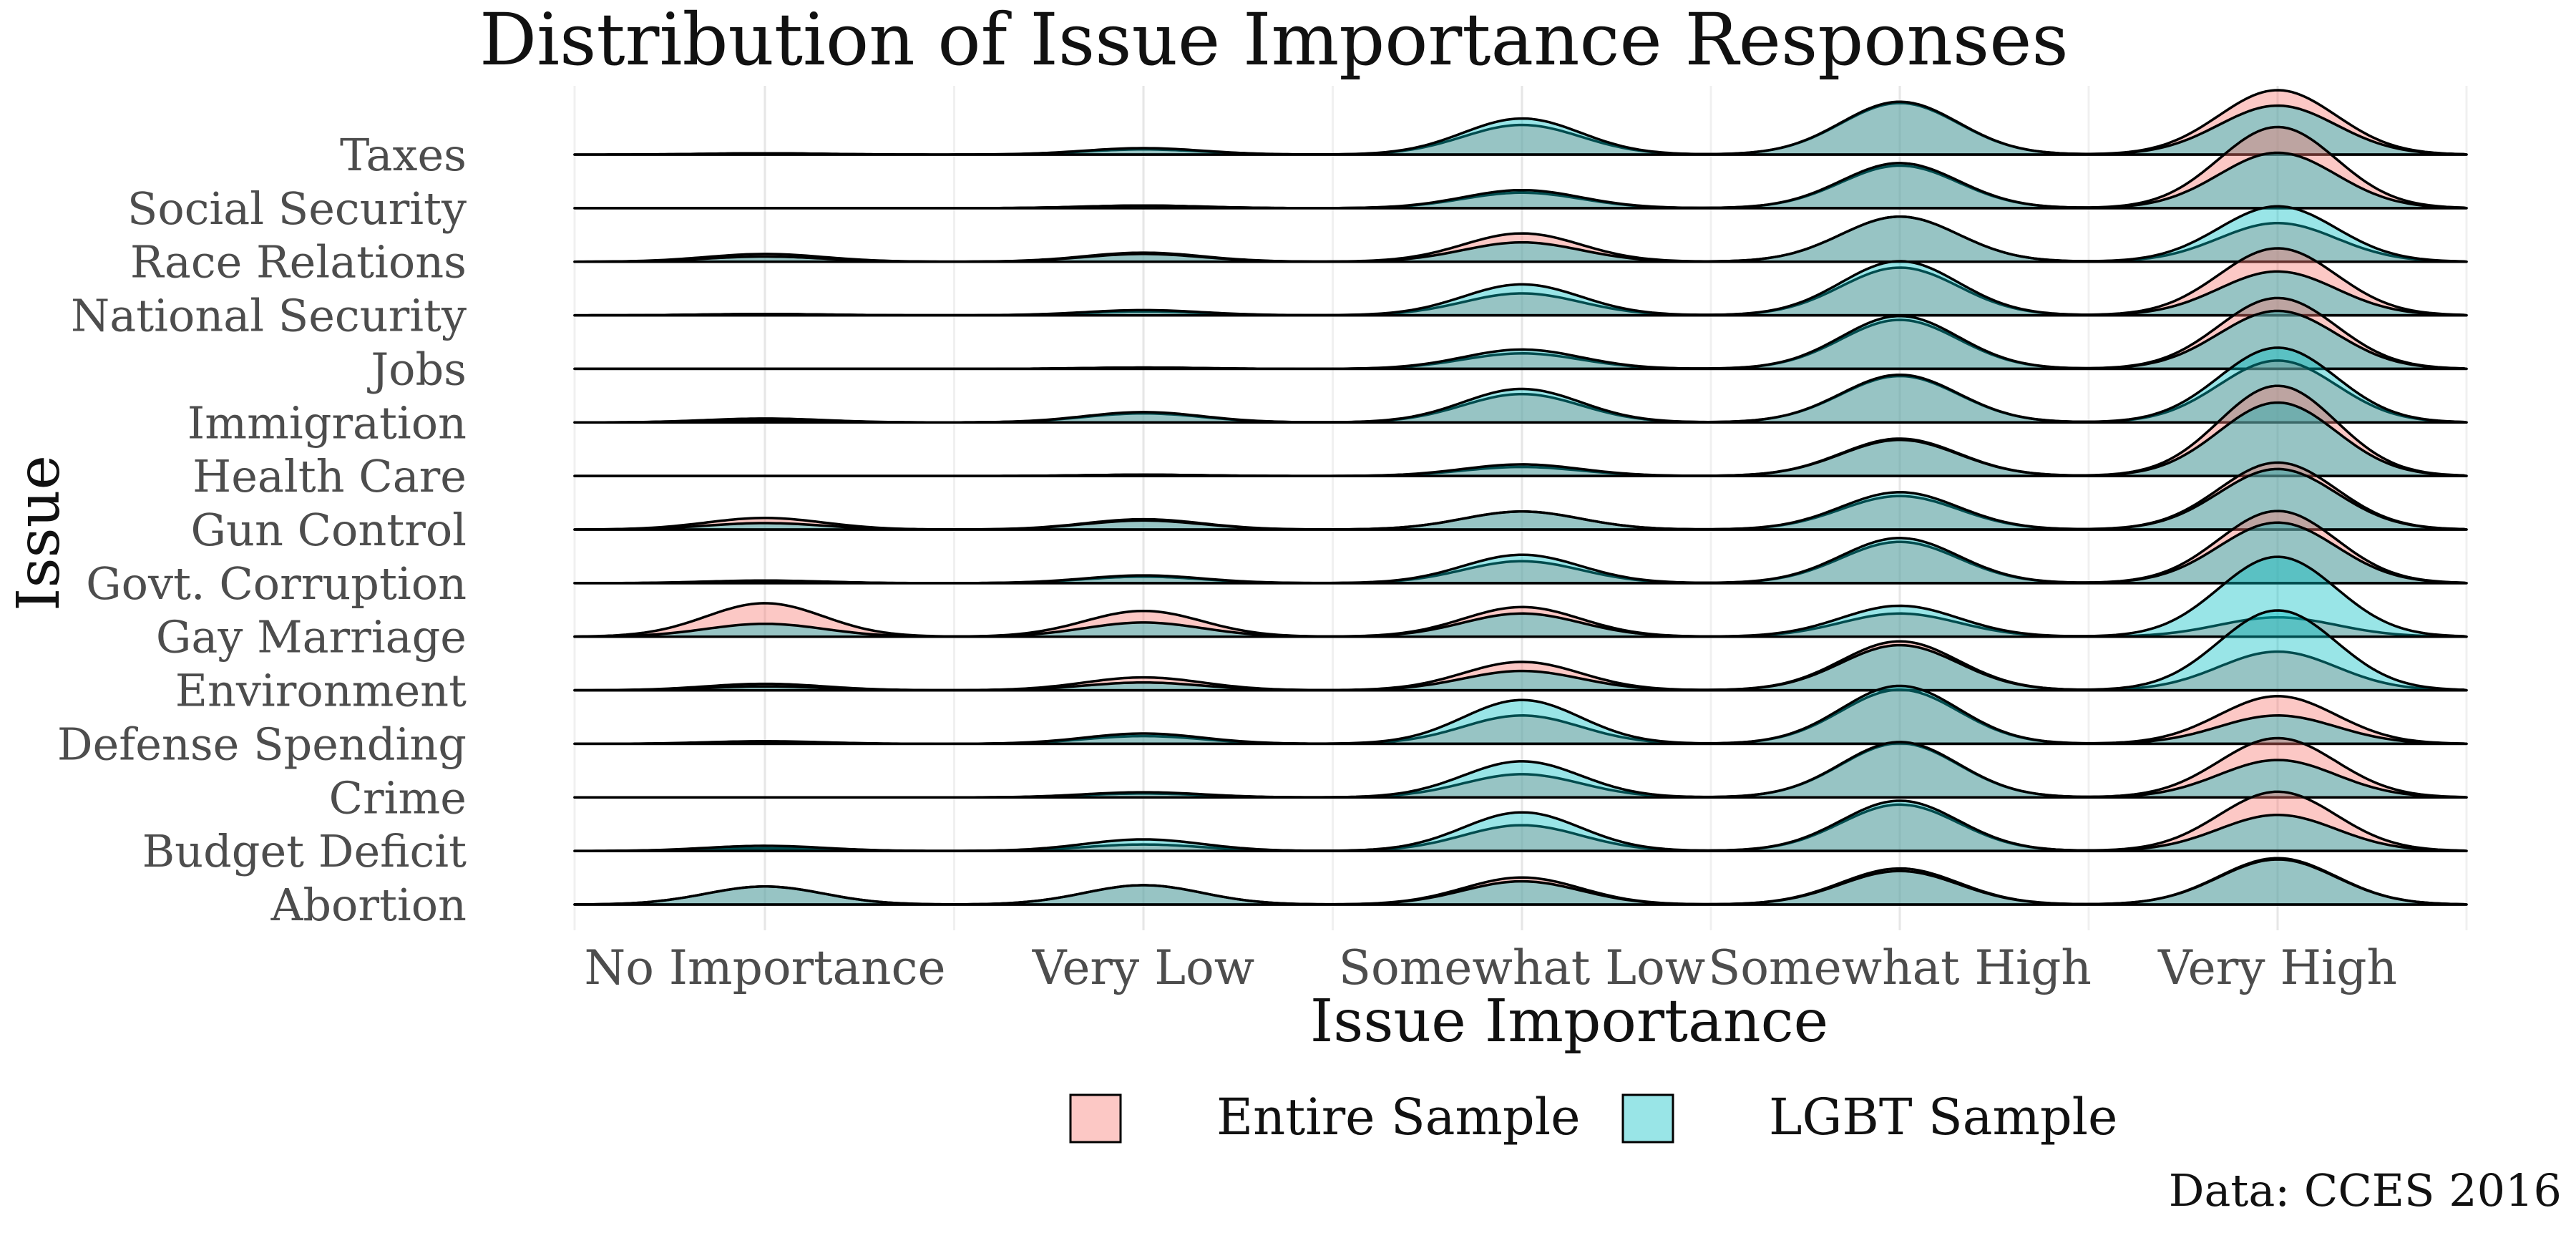 This screenshot has height=1233, width=2576. What do you see at coordinates (1522, 967) in the screenshot?
I see `x-tick-label: Somewhat Low` at bounding box center [1522, 967].